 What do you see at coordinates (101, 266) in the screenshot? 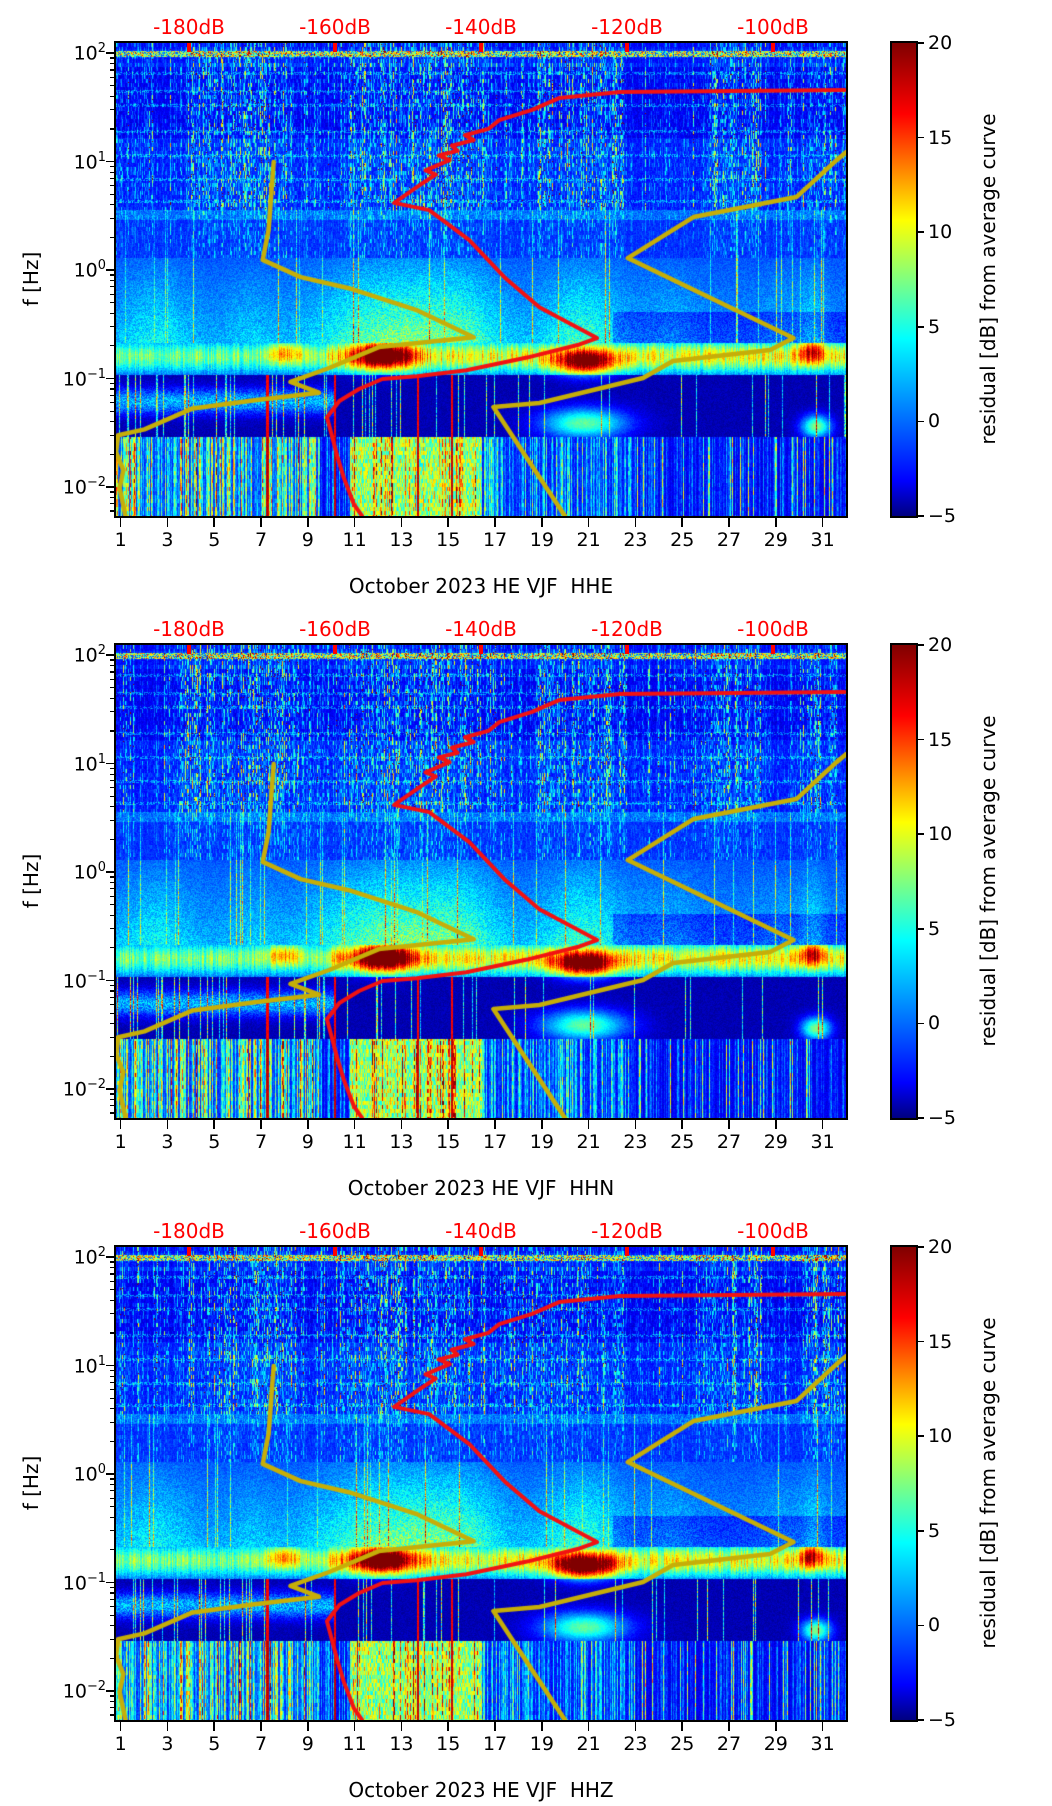
I see `y-tick-exp: 0` at bounding box center [101, 266].